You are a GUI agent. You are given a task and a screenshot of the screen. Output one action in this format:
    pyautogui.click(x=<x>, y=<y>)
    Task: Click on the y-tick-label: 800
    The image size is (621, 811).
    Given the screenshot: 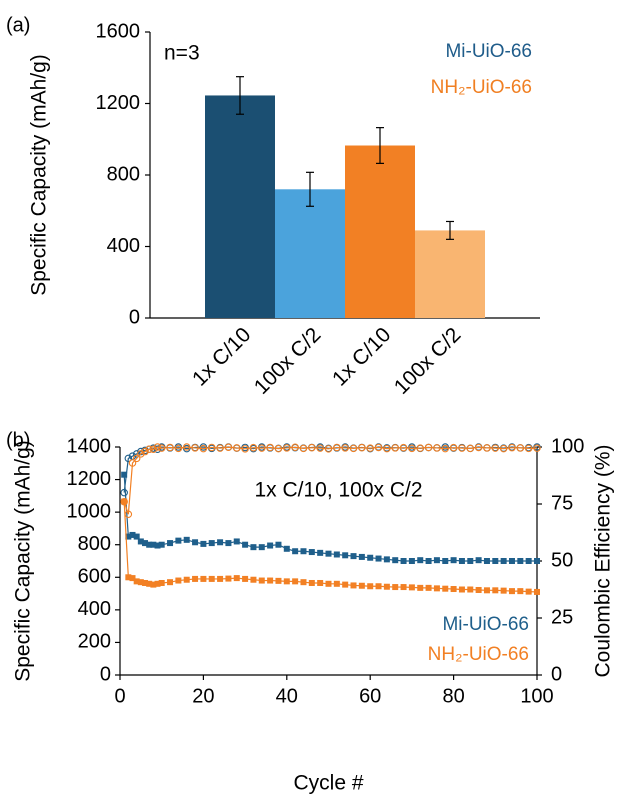 What is the action you would take?
    pyautogui.click(x=94, y=544)
    